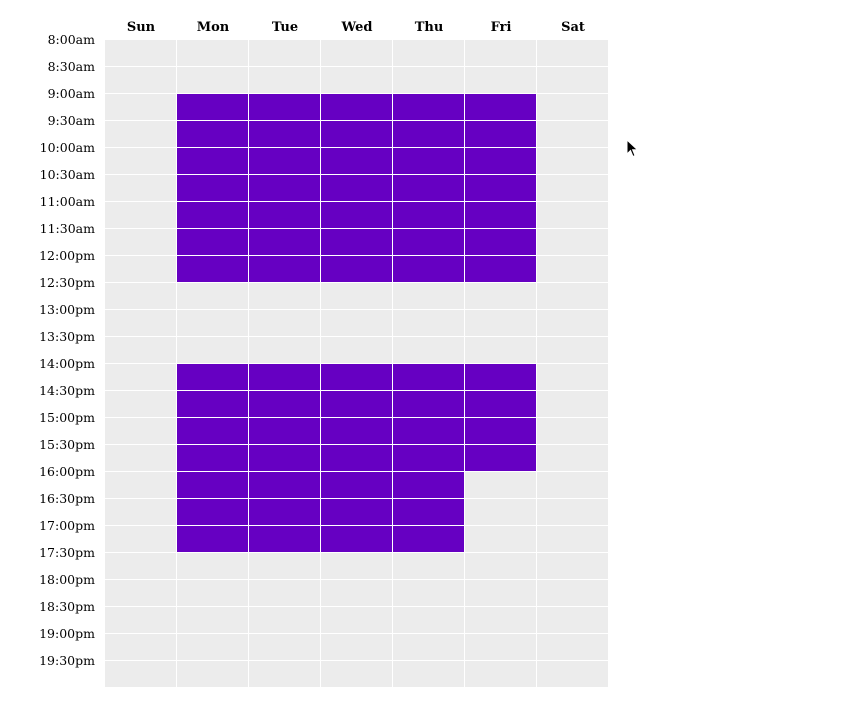  What do you see at coordinates (572, 53) in the screenshot?
I see `time-slot-sat-800am` at bounding box center [572, 53].